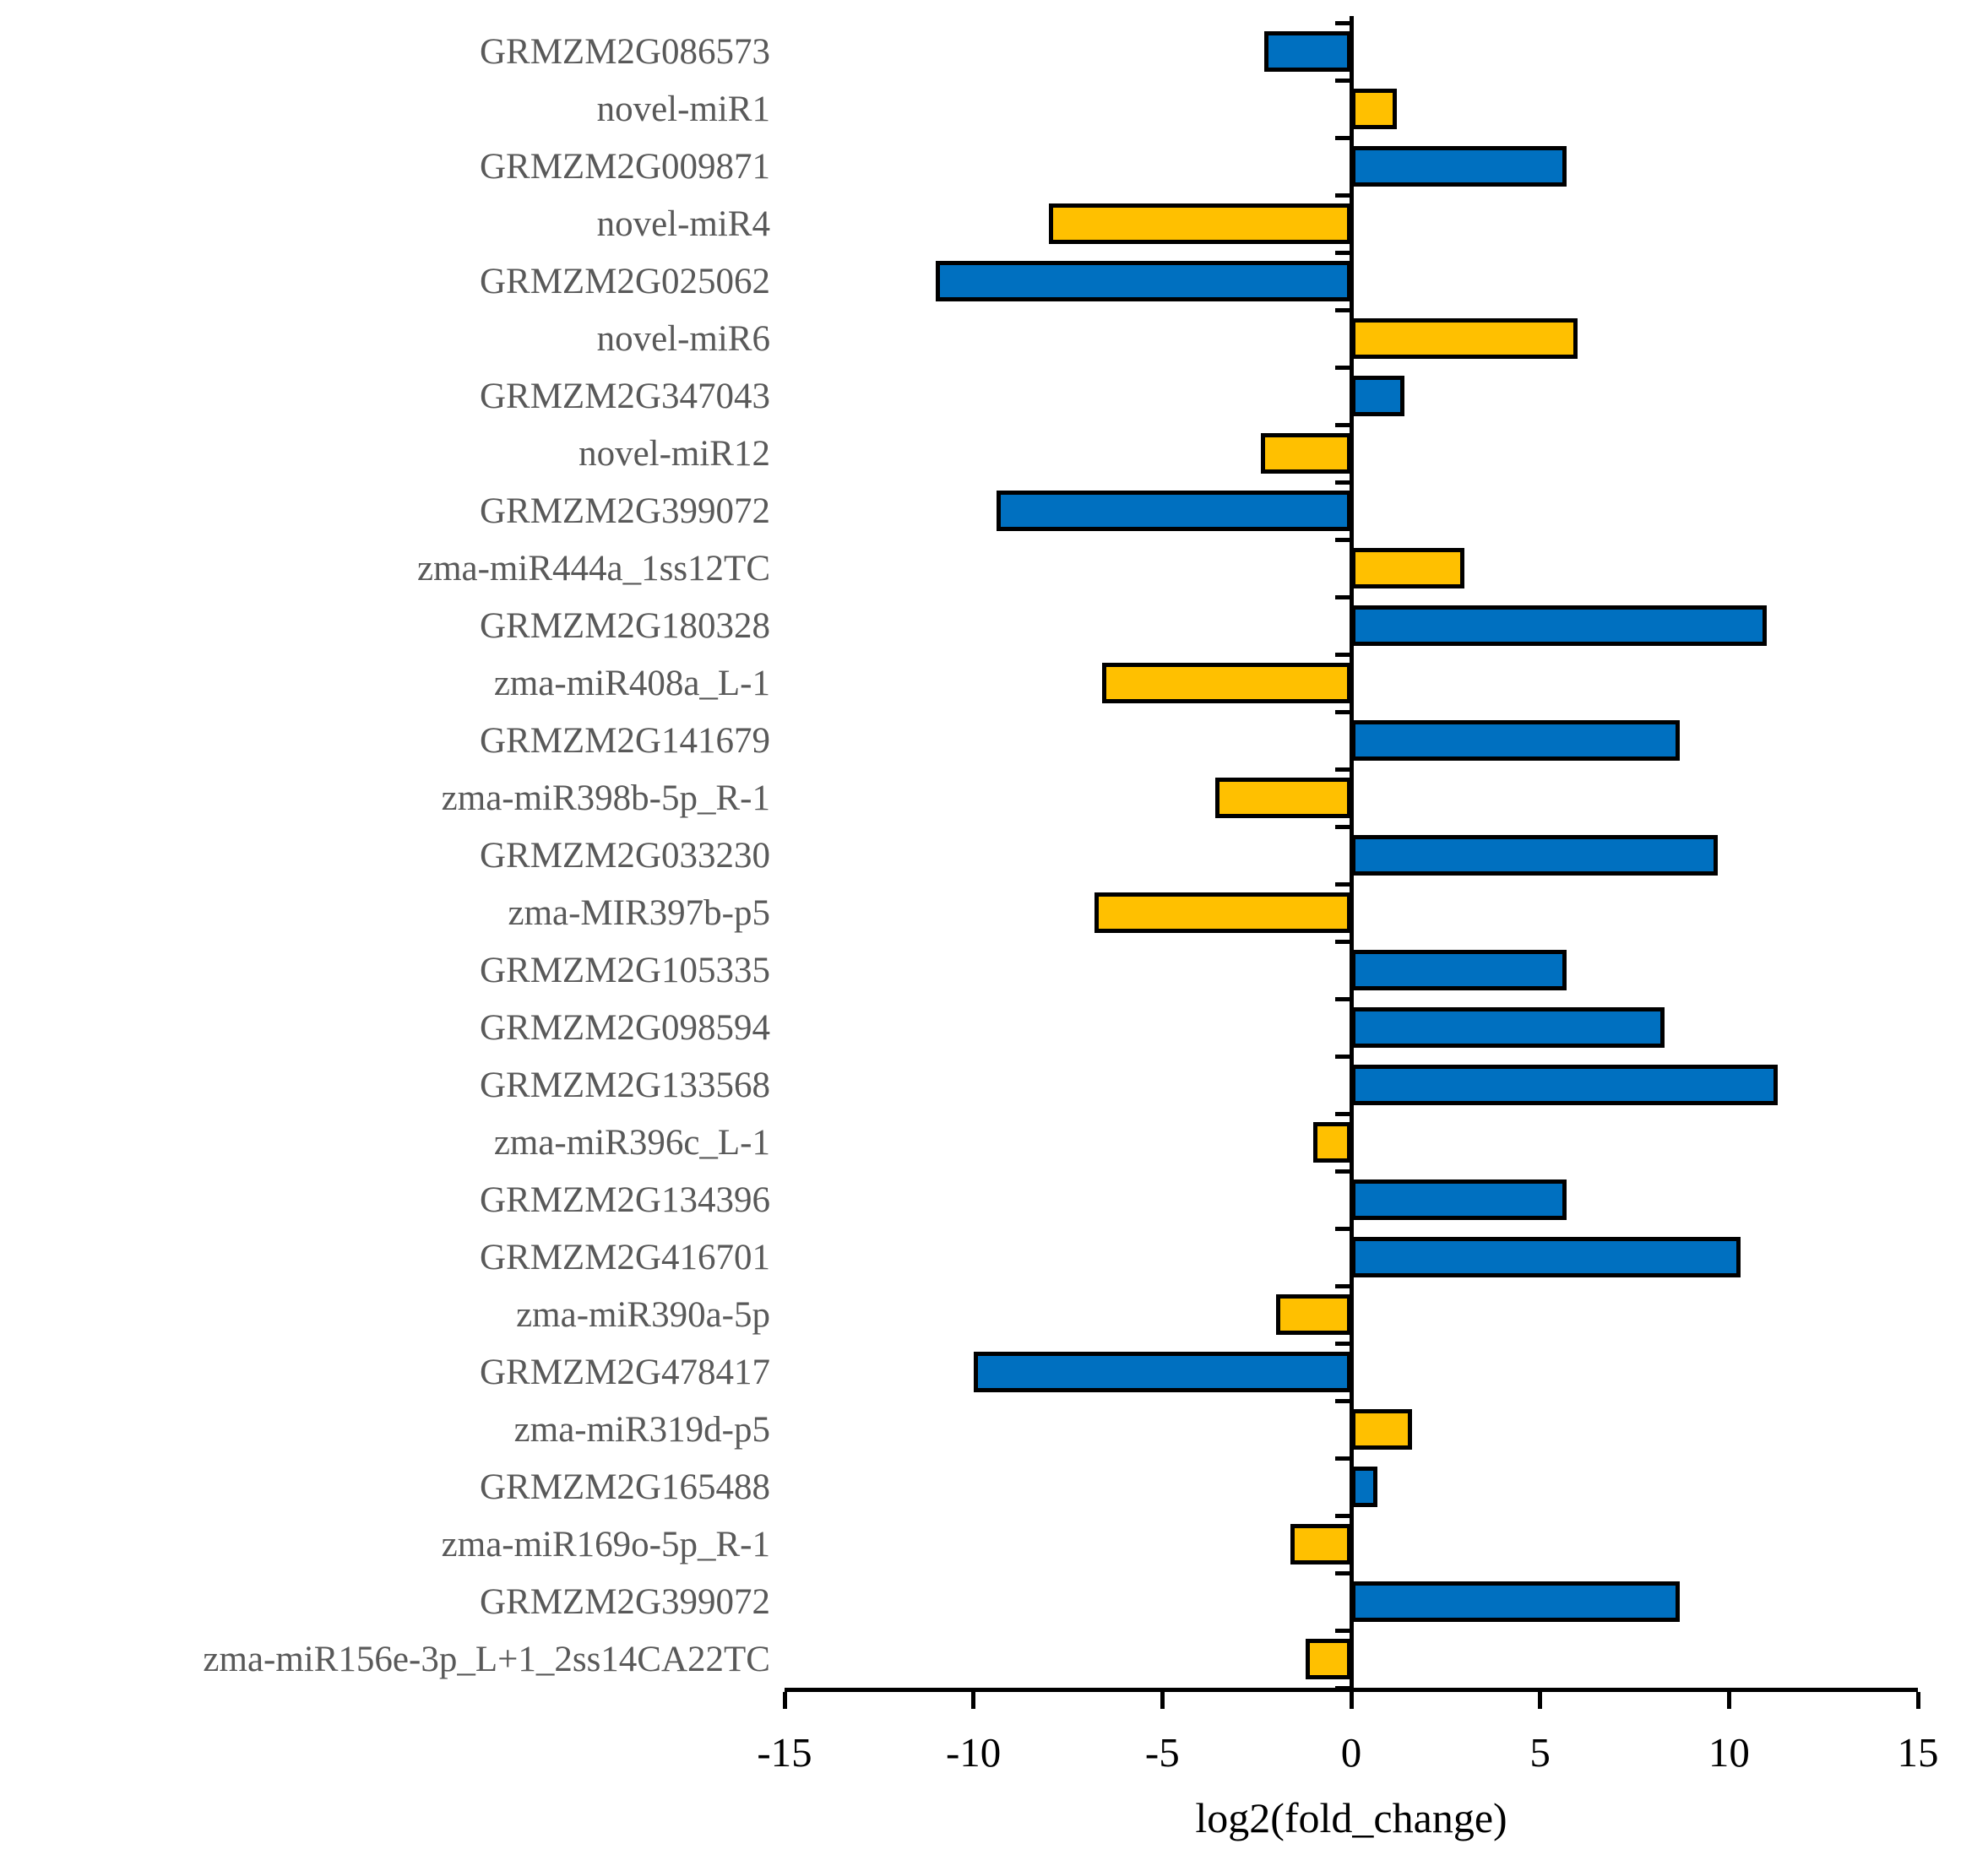 This screenshot has height=1860, width=1988. What do you see at coordinates (974, 1752) in the screenshot?
I see `x-tick-label: -10` at bounding box center [974, 1752].